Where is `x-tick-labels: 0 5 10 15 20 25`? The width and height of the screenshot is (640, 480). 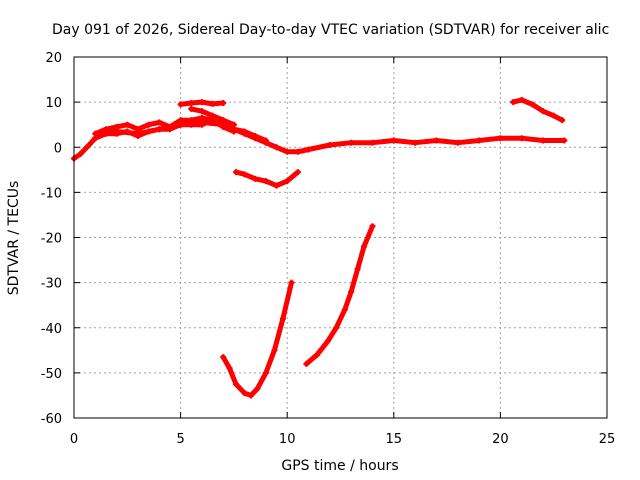 x-tick-labels: 0 5 10 15 20 25 is located at coordinates (342, 439).